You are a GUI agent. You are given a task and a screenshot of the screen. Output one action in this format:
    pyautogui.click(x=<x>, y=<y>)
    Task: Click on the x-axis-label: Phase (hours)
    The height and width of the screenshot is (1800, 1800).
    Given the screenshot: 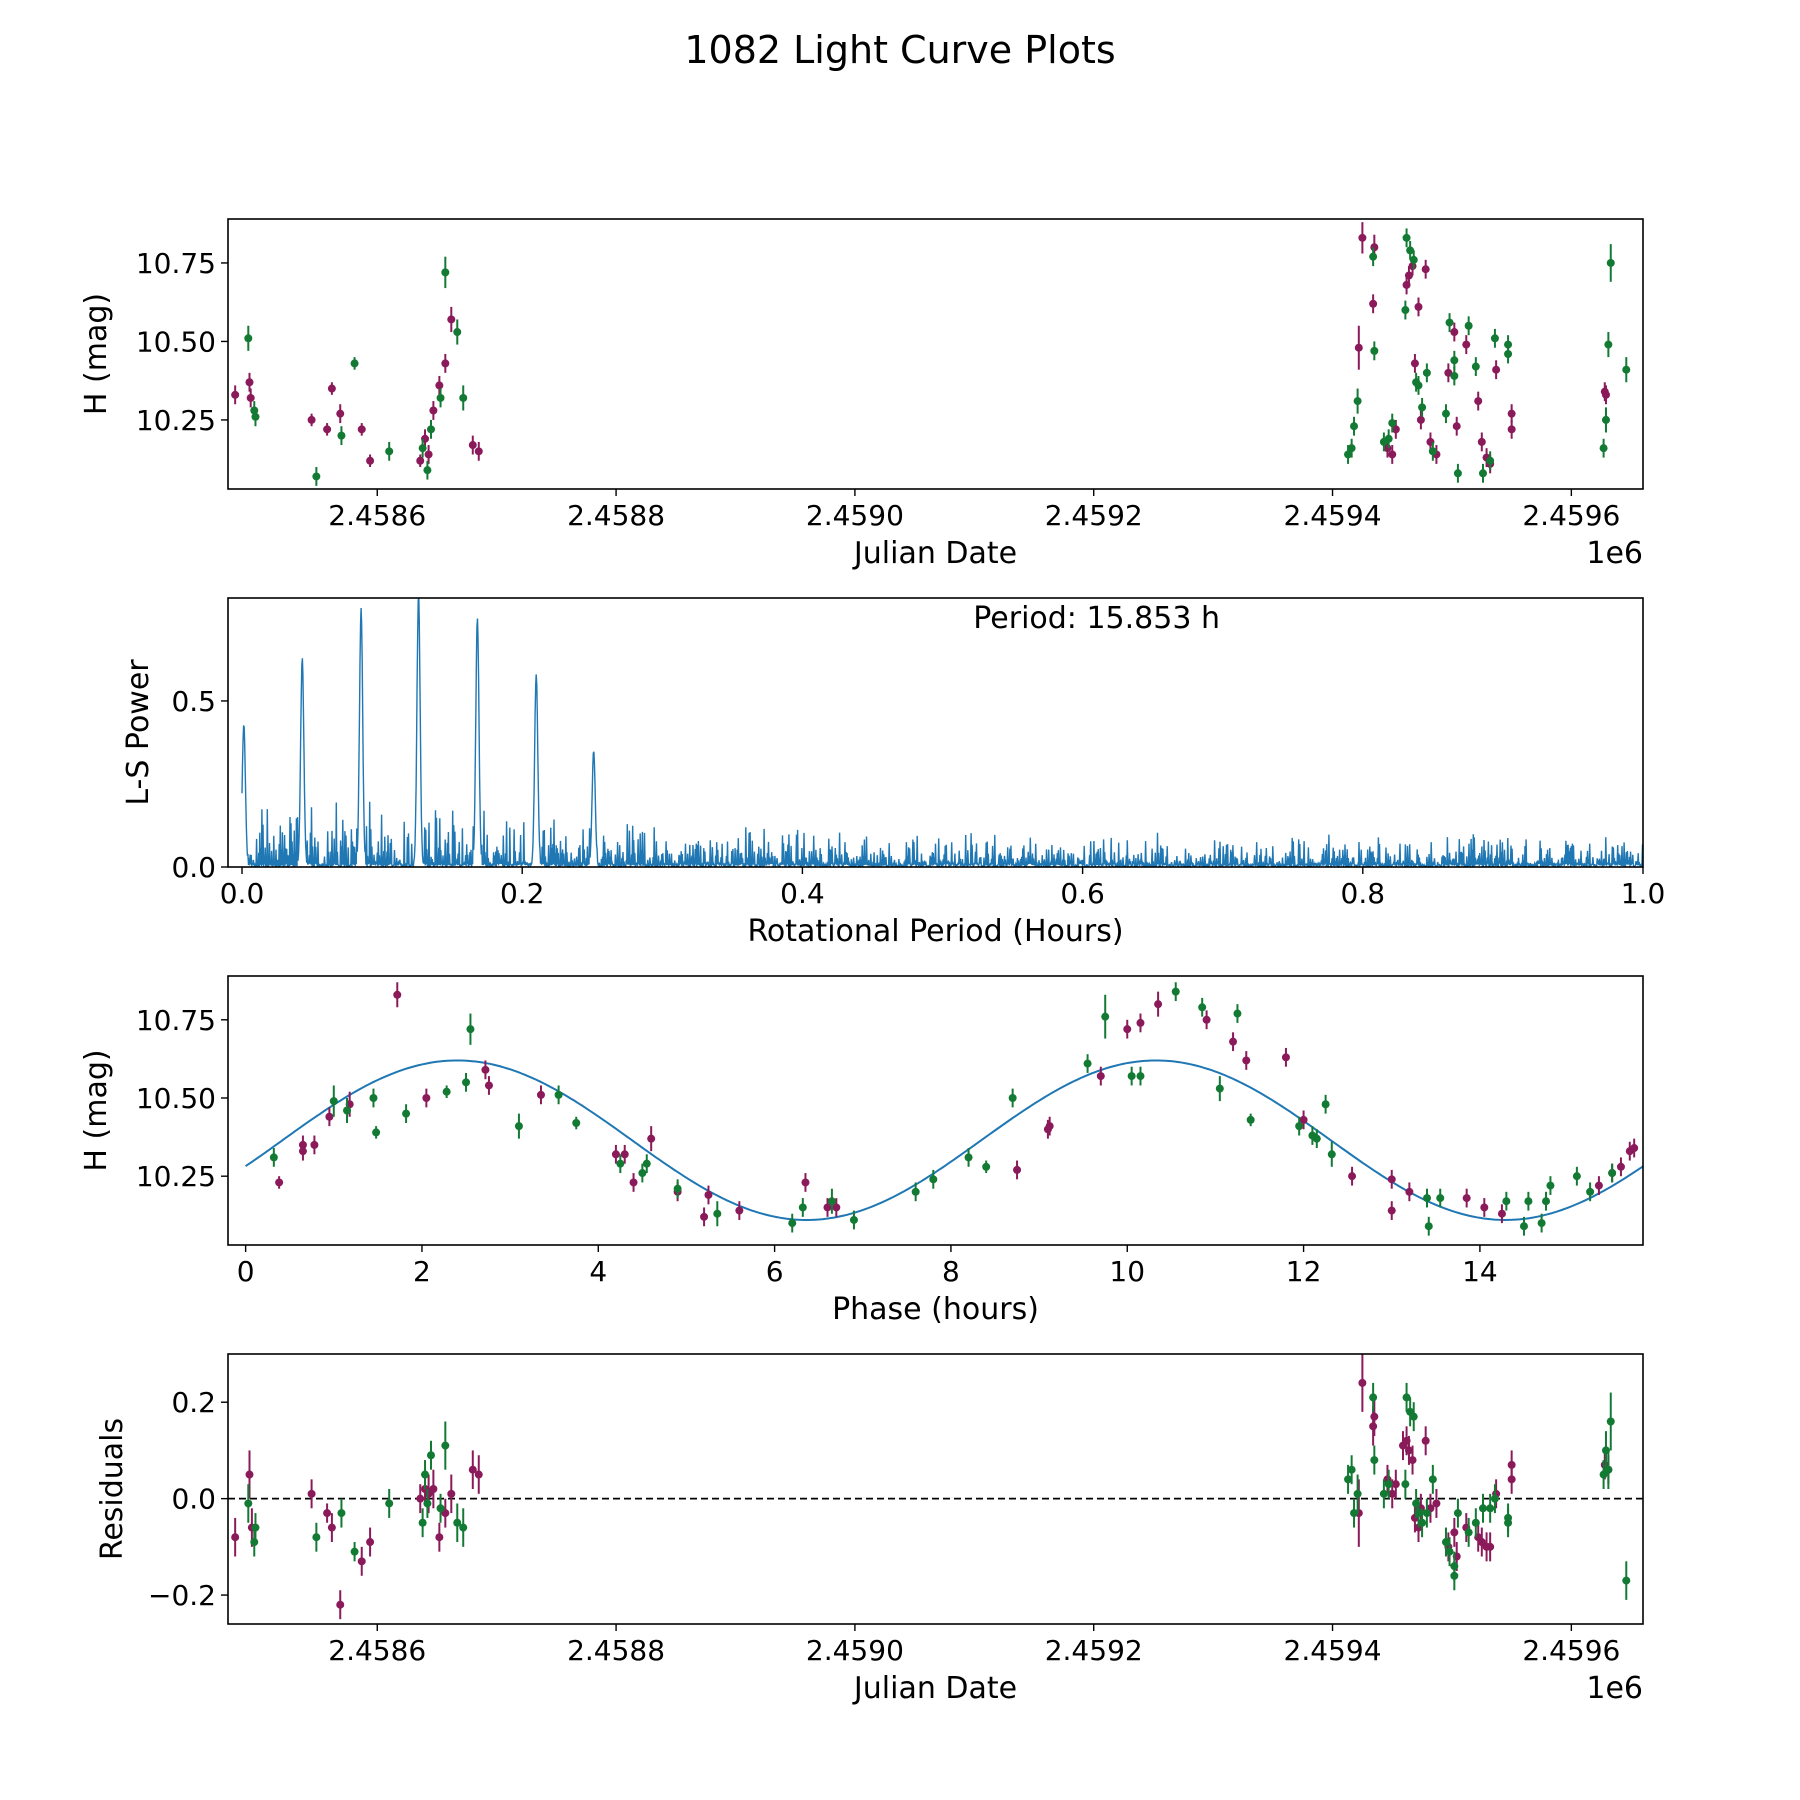 What is the action you would take?
    pyautogui.click(x=935, y=1309)
    